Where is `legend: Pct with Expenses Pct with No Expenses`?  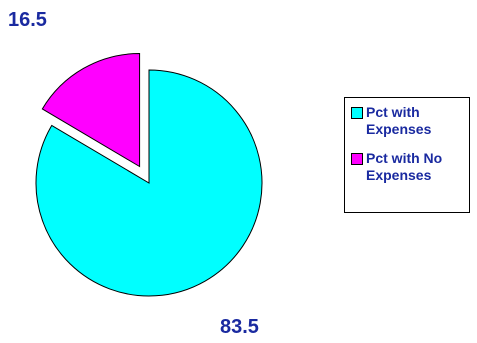
legend: Pct with Expenses Pct with No Expenses is located at coordinates (407, 155).